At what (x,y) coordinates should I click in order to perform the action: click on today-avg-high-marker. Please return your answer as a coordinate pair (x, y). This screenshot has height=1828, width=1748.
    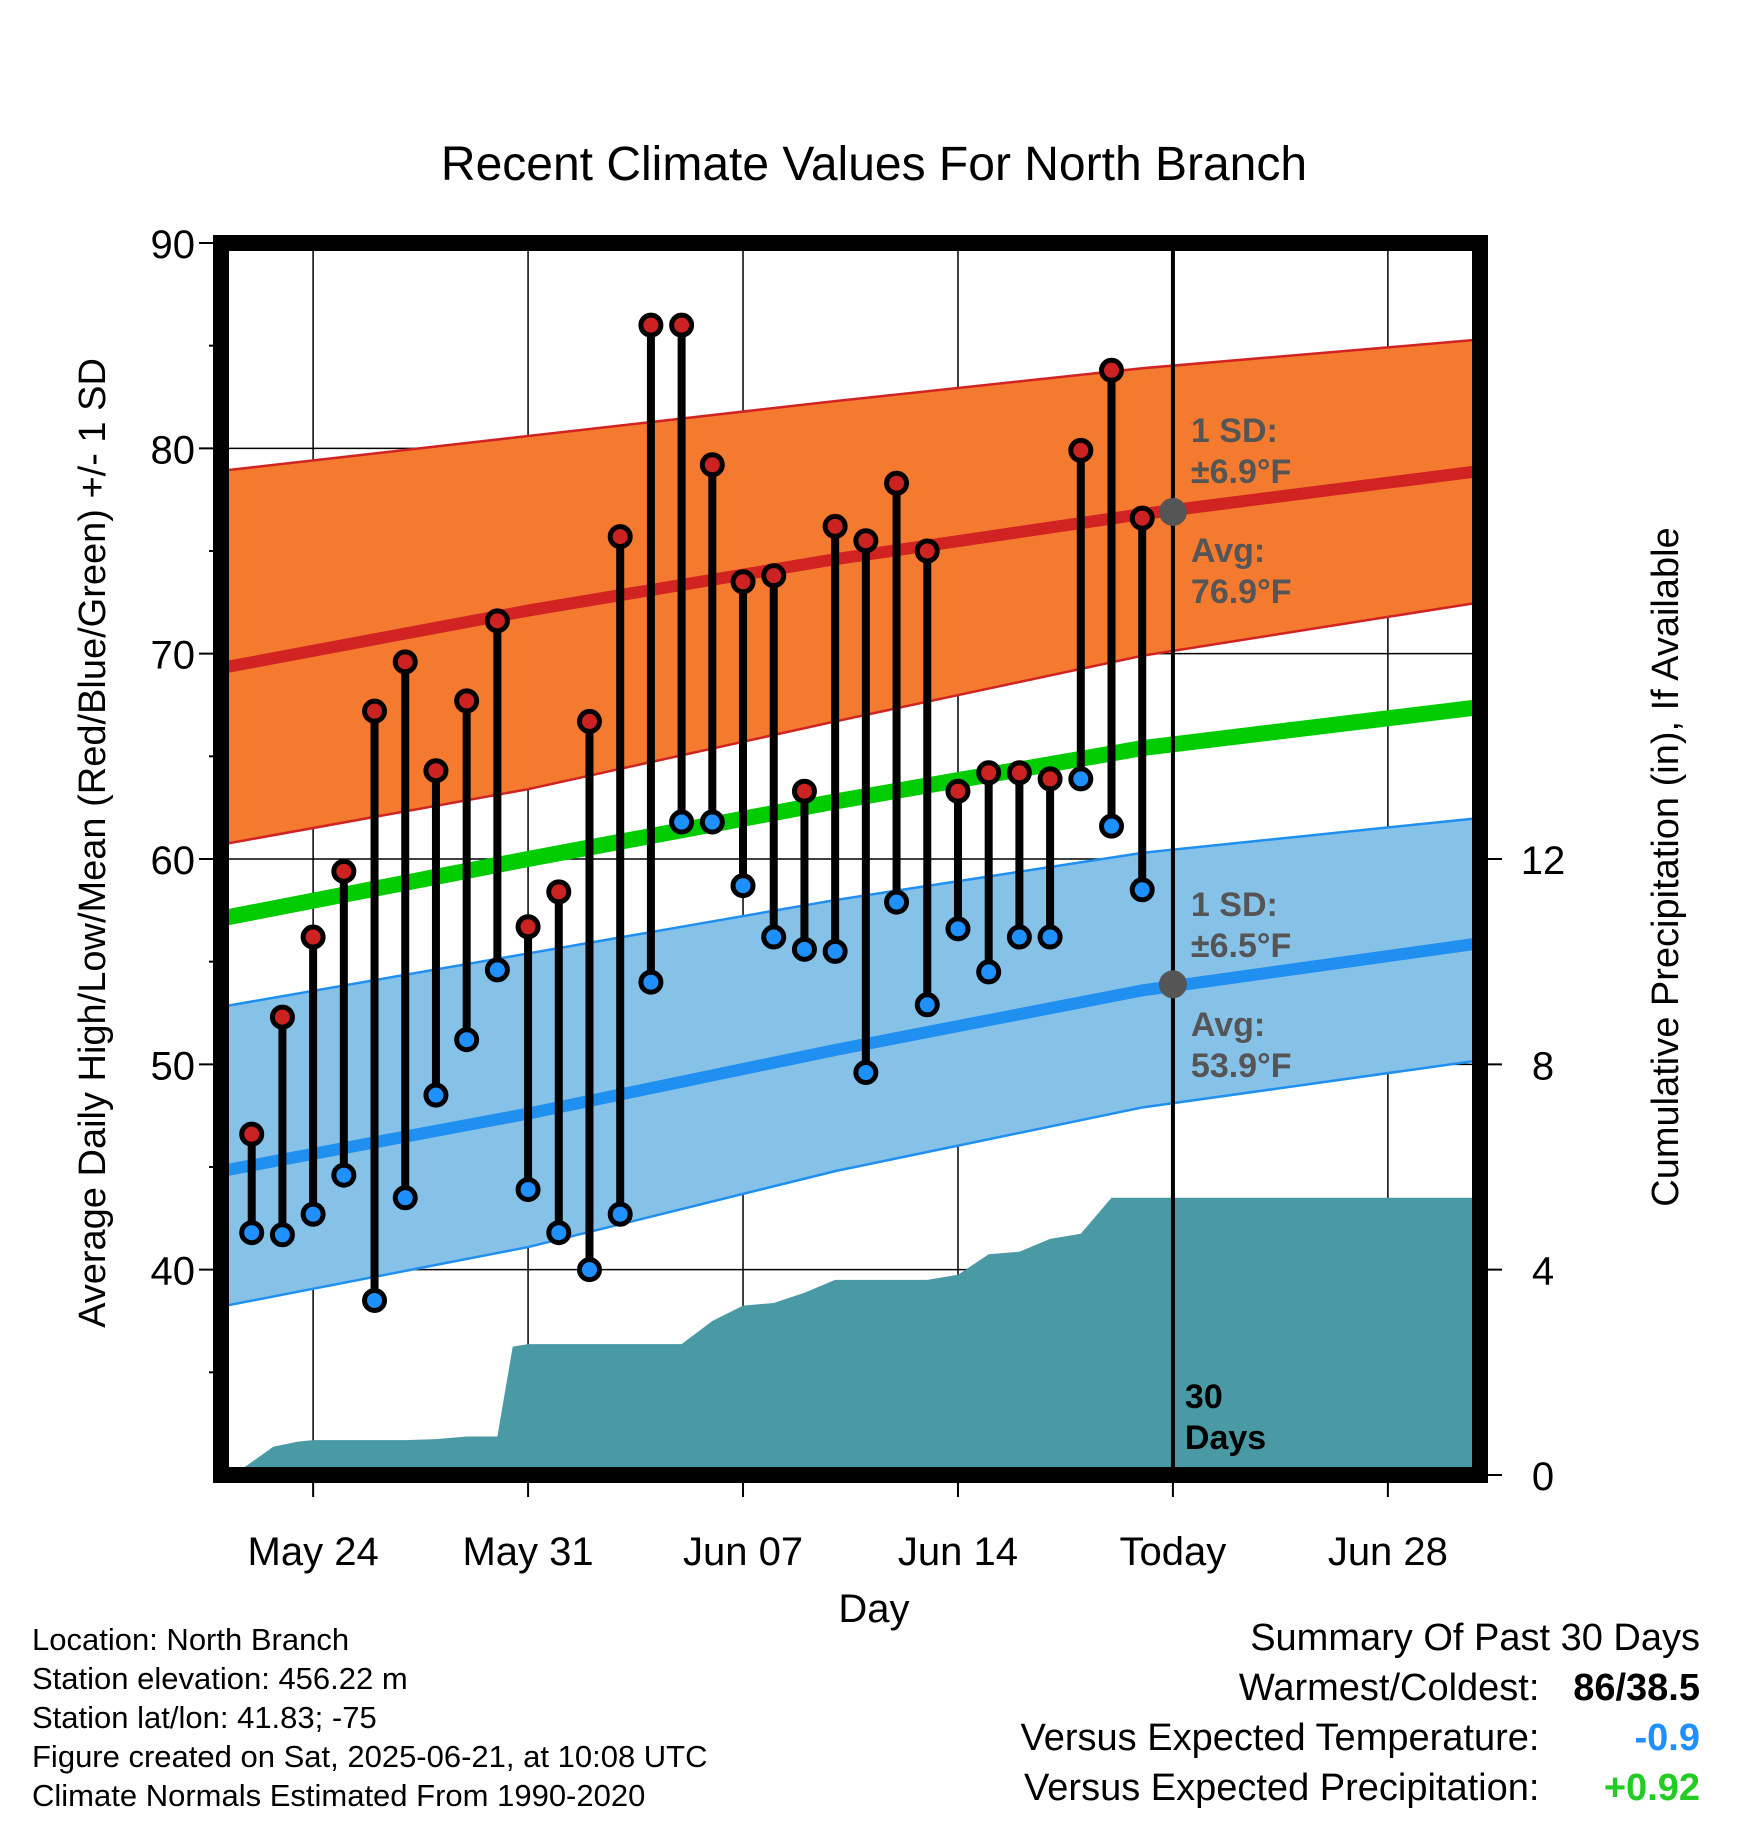
    Looking at the image, I should click on (1172, 511).